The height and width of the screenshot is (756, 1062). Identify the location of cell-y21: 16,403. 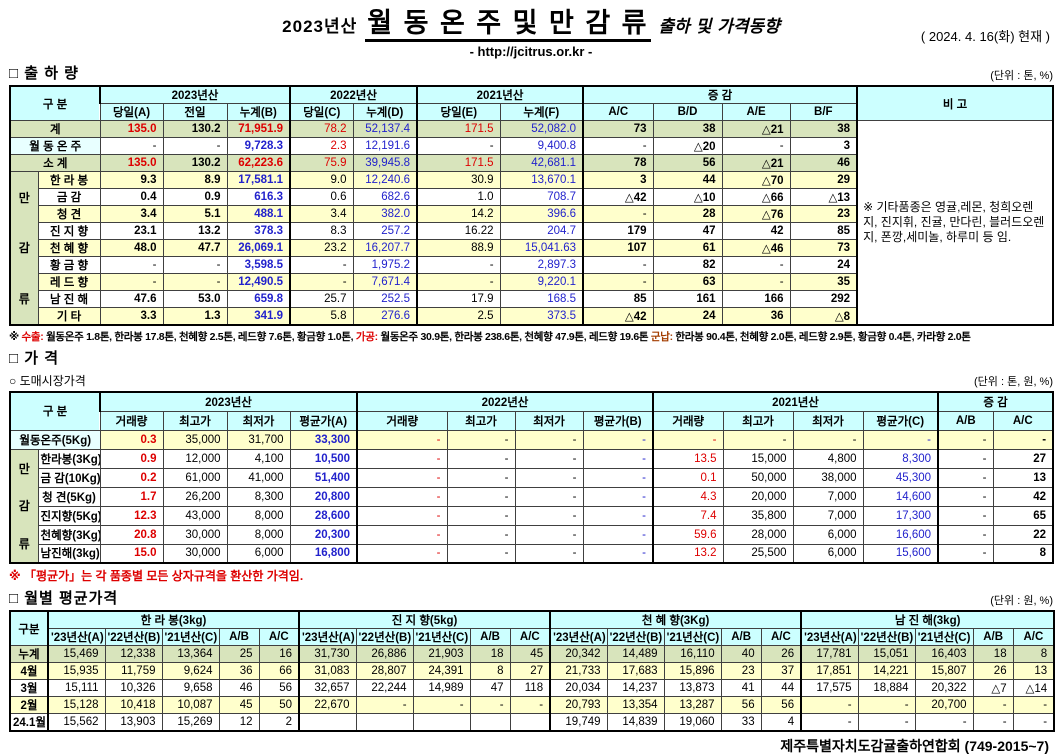
(944, 654).